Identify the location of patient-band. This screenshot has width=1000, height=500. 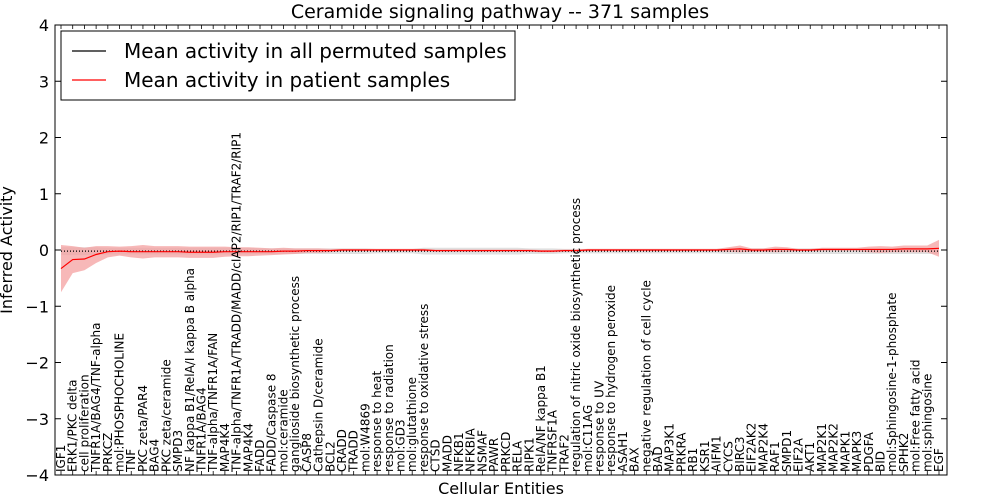
(500, 266).